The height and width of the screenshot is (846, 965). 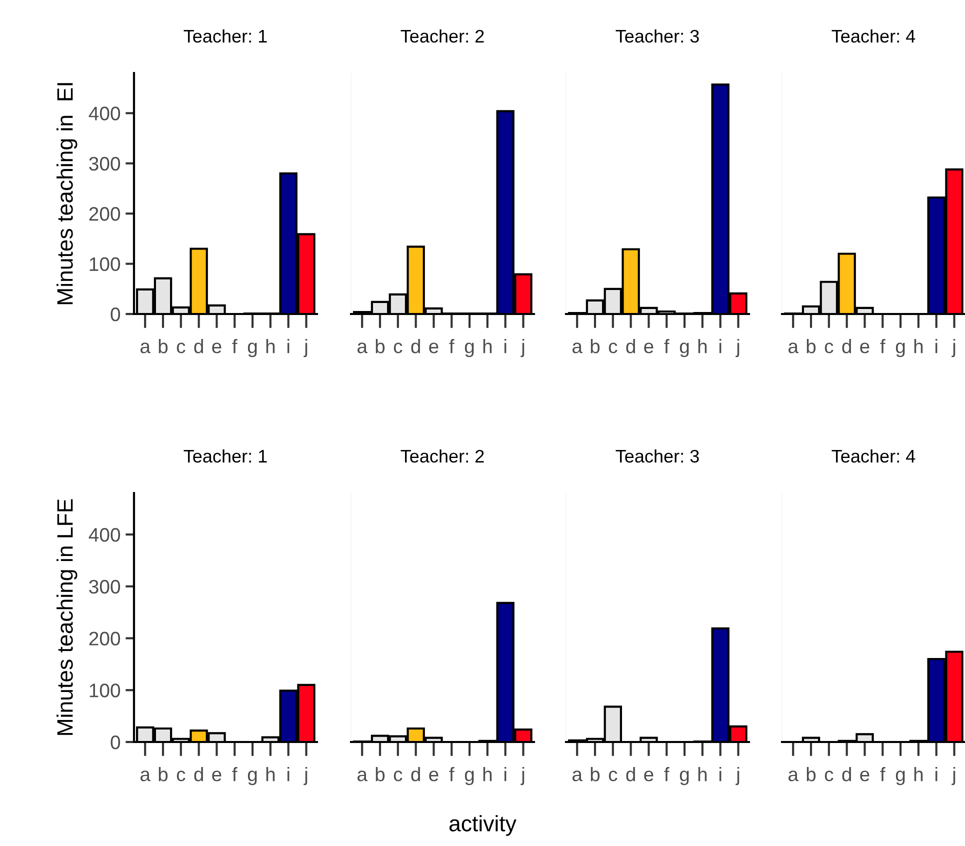 What do you see at coordinates (67, 193) in the screenshot?
I see `y-axis-title: Minutes teaching in EI` at bounding box center [67, 193].